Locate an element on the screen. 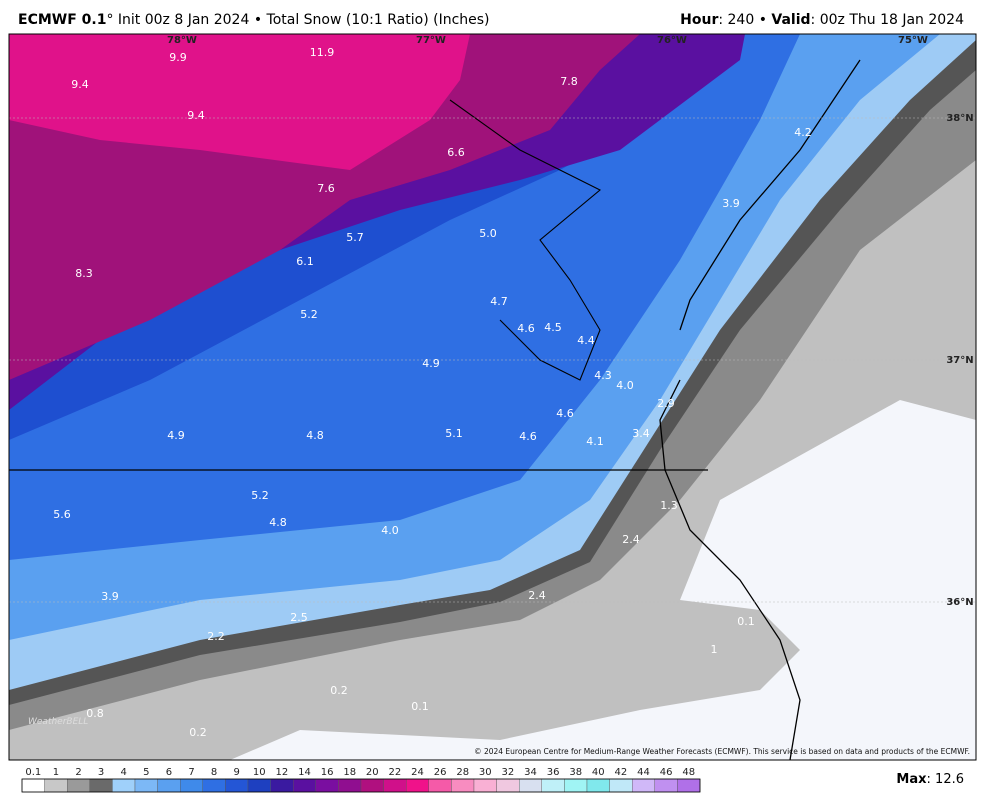 This screenshot has height=808, width=984. legend-level: 24 is located at coordinates (417, 772).